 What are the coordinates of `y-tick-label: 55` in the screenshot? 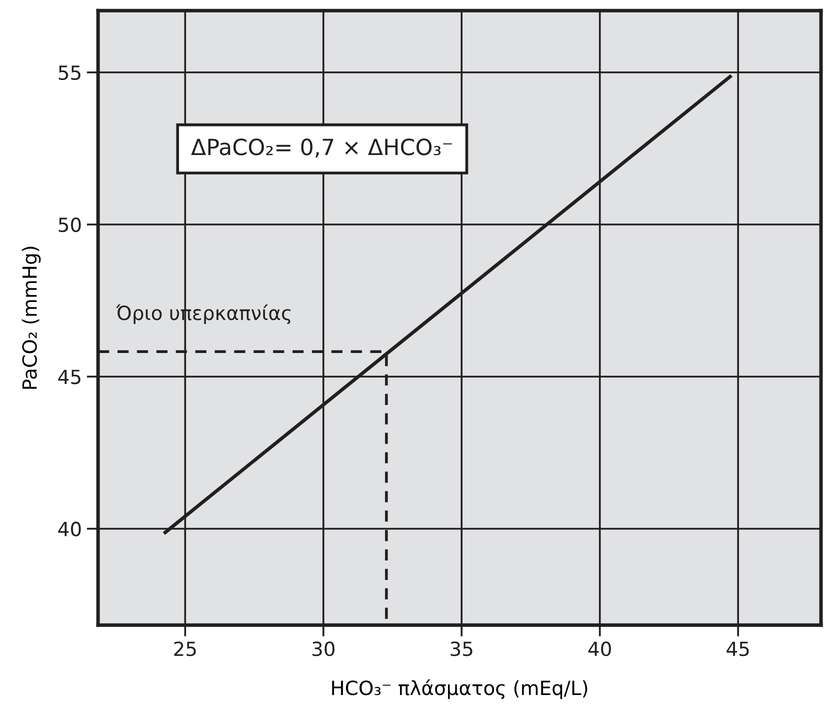 It's located at (69, 73).